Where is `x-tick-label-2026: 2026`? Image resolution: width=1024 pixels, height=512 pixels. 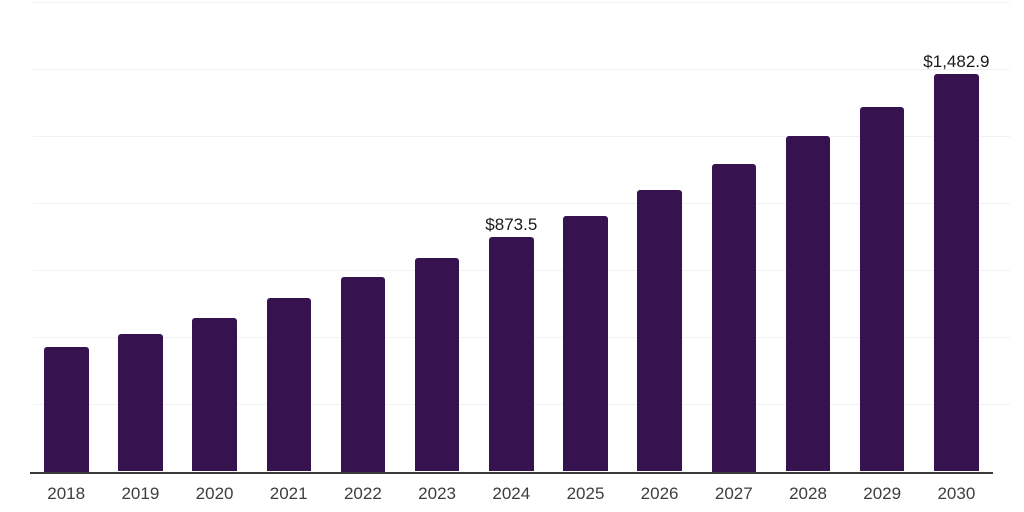 x-tick-label-2026: 2026 is located at coordinates (659, 493).